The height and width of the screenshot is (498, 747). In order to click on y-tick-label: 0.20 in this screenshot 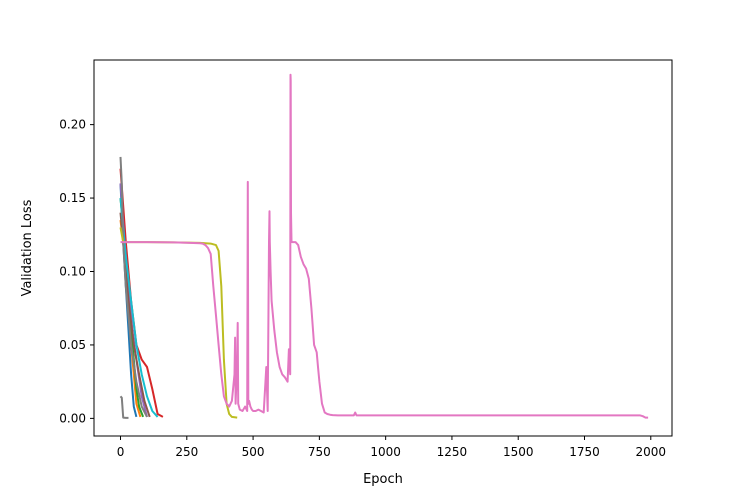, I will do `click(72, 125)`.